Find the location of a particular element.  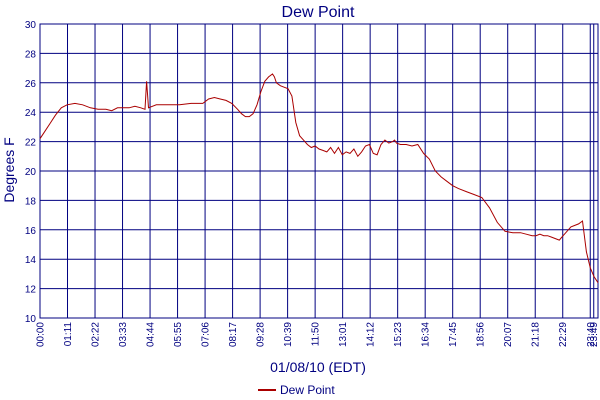

y-axis-ticks: 10 12 14 16 18 20 22 24 26 28 30 is located at coordinates (31, 172).